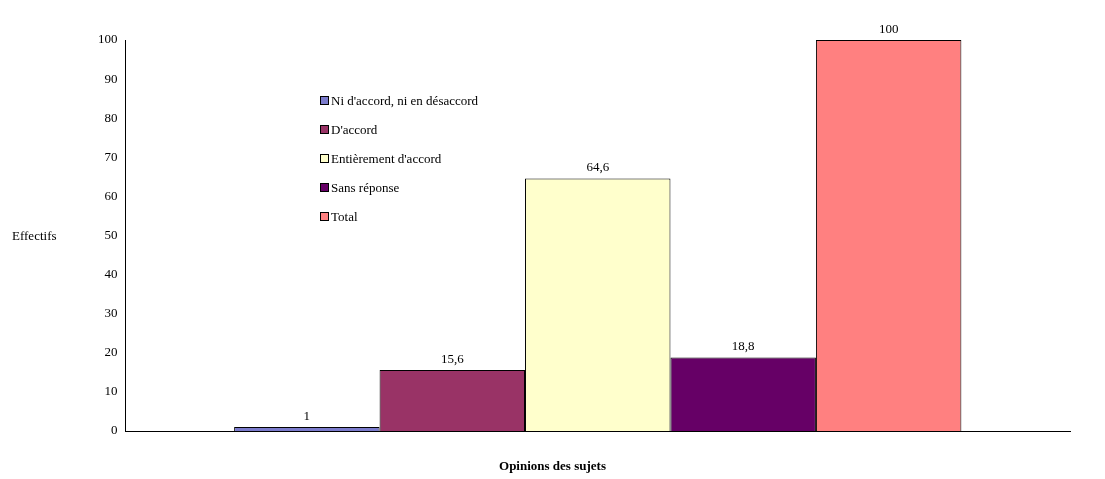 This screenshot has height=479, width=1105. I want to click on data-label: 1, so click(307, 416).